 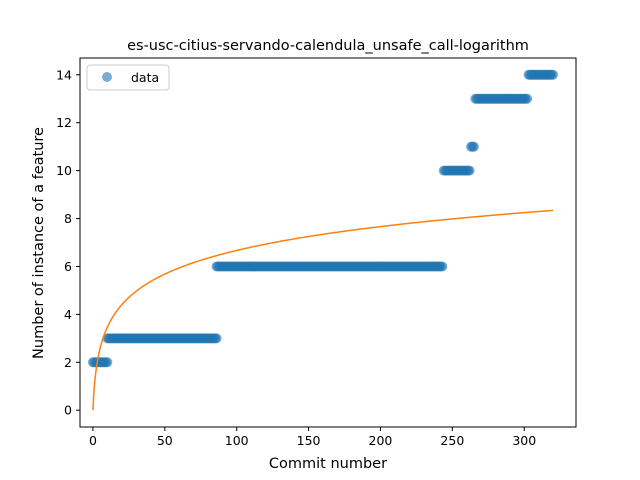 I want to click on y-tick-label: 6, so click(x=68, y=266).